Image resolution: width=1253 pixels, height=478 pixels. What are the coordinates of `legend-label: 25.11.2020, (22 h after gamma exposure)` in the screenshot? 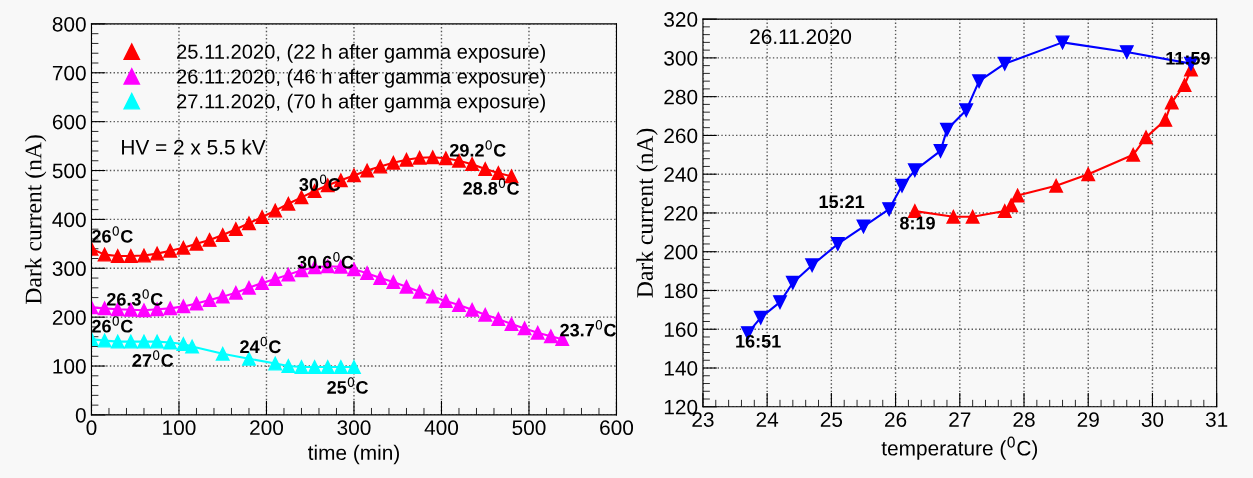 It's located at (361, 53).